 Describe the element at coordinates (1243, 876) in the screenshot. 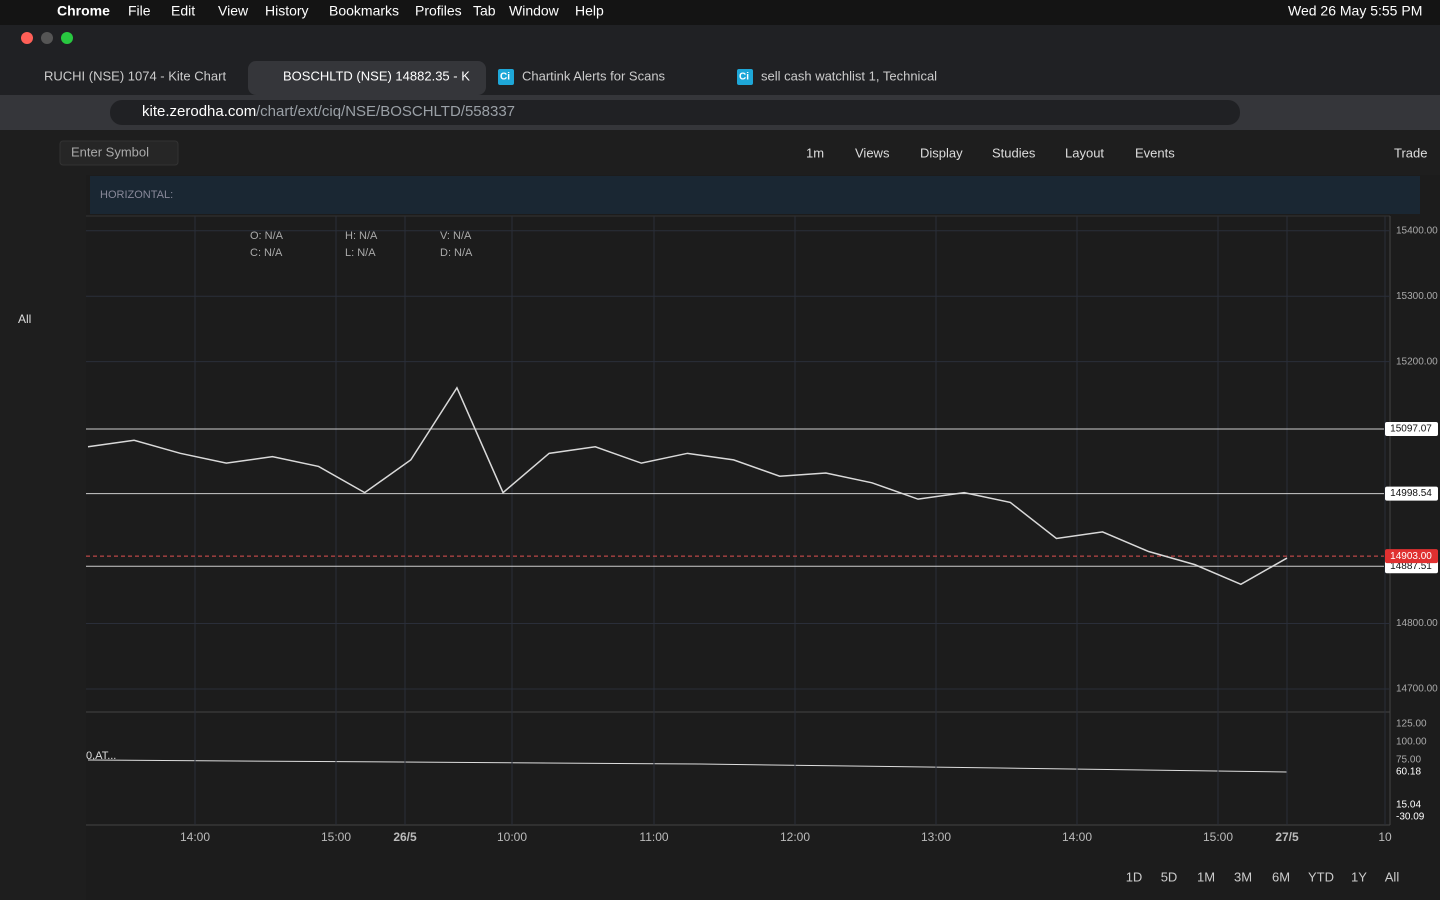

I see `range-btn: 3M` at that location.